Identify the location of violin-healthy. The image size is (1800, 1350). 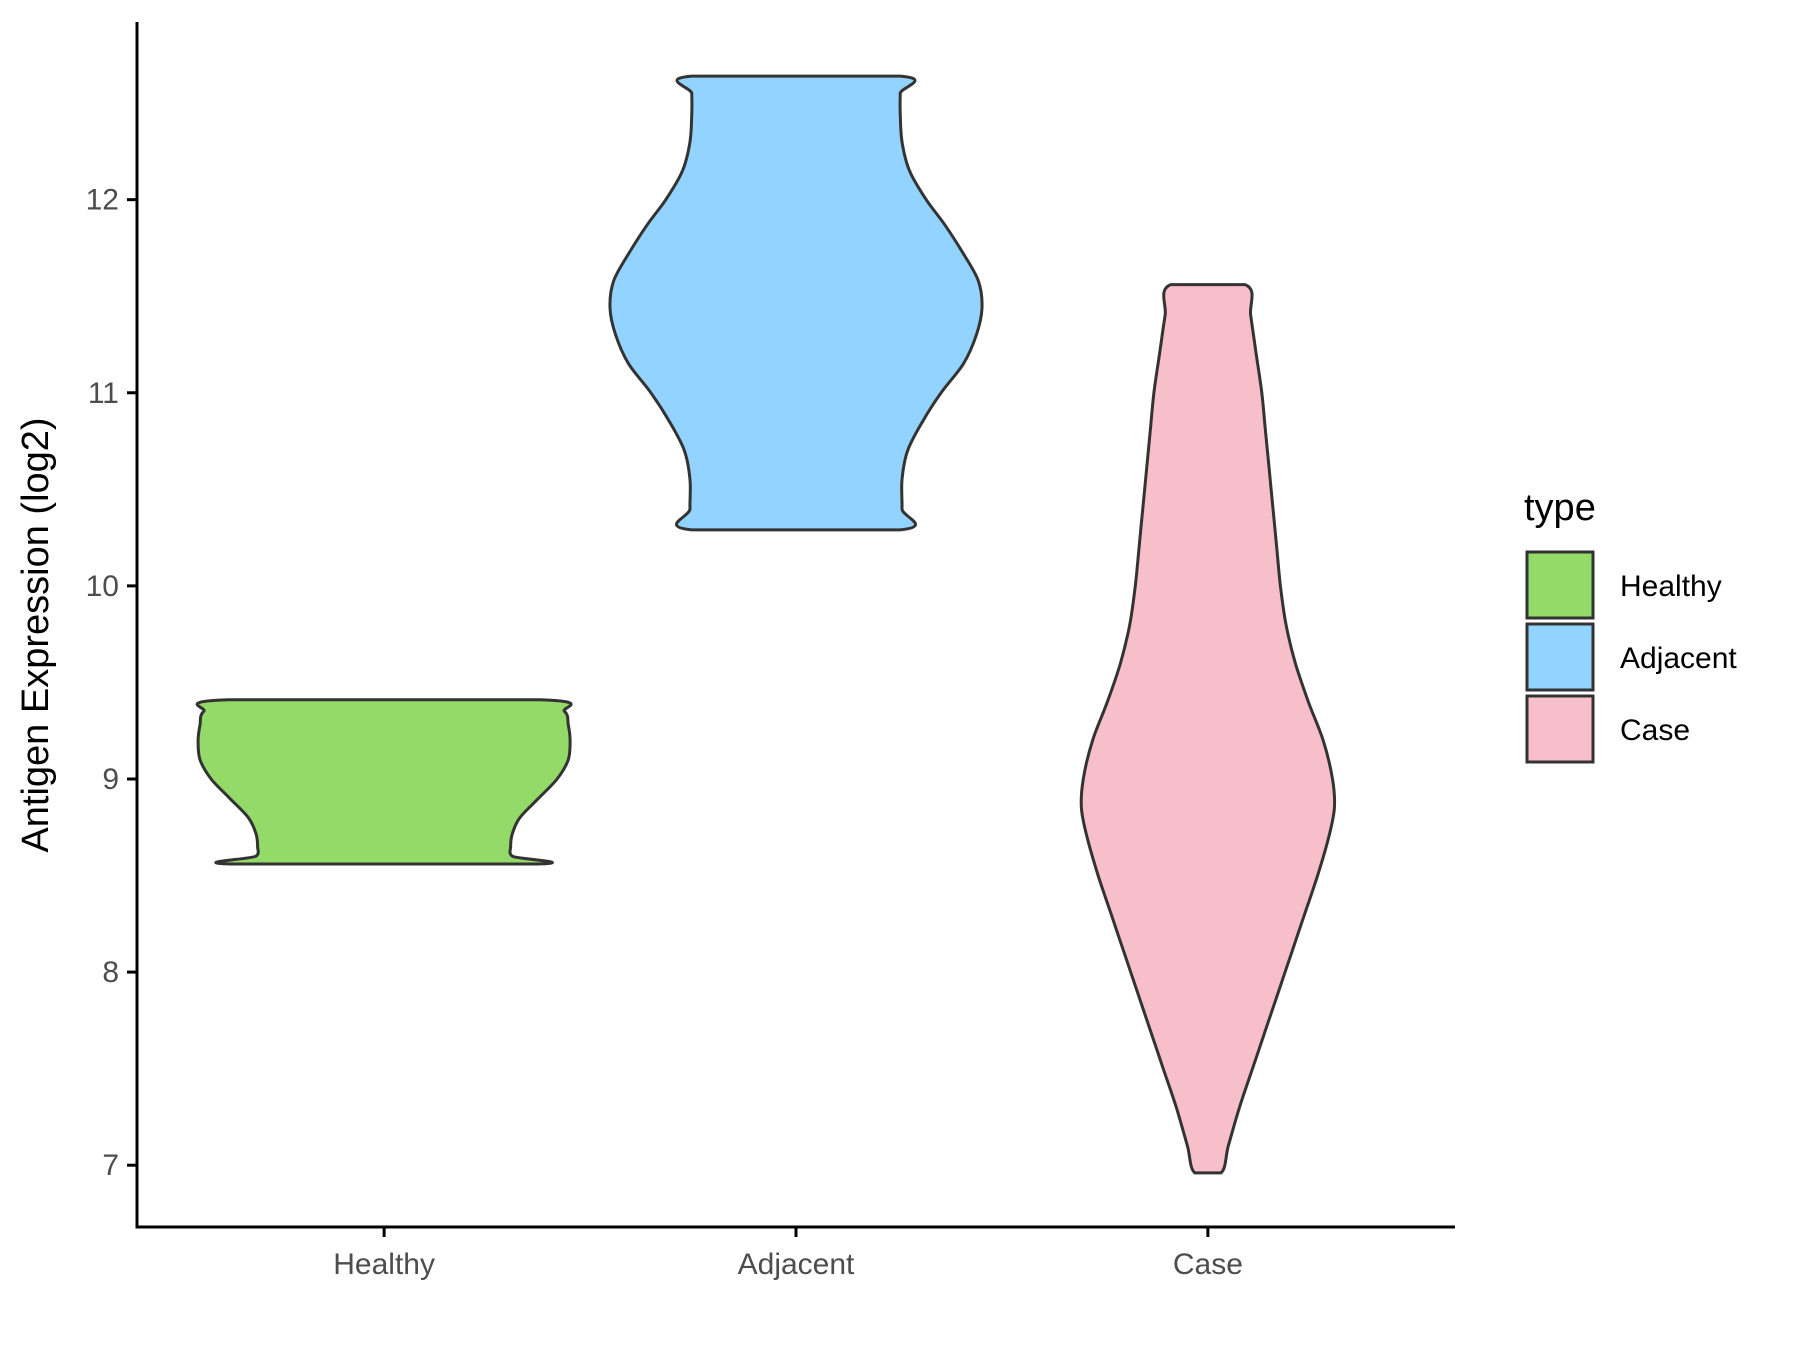
(384, 782).